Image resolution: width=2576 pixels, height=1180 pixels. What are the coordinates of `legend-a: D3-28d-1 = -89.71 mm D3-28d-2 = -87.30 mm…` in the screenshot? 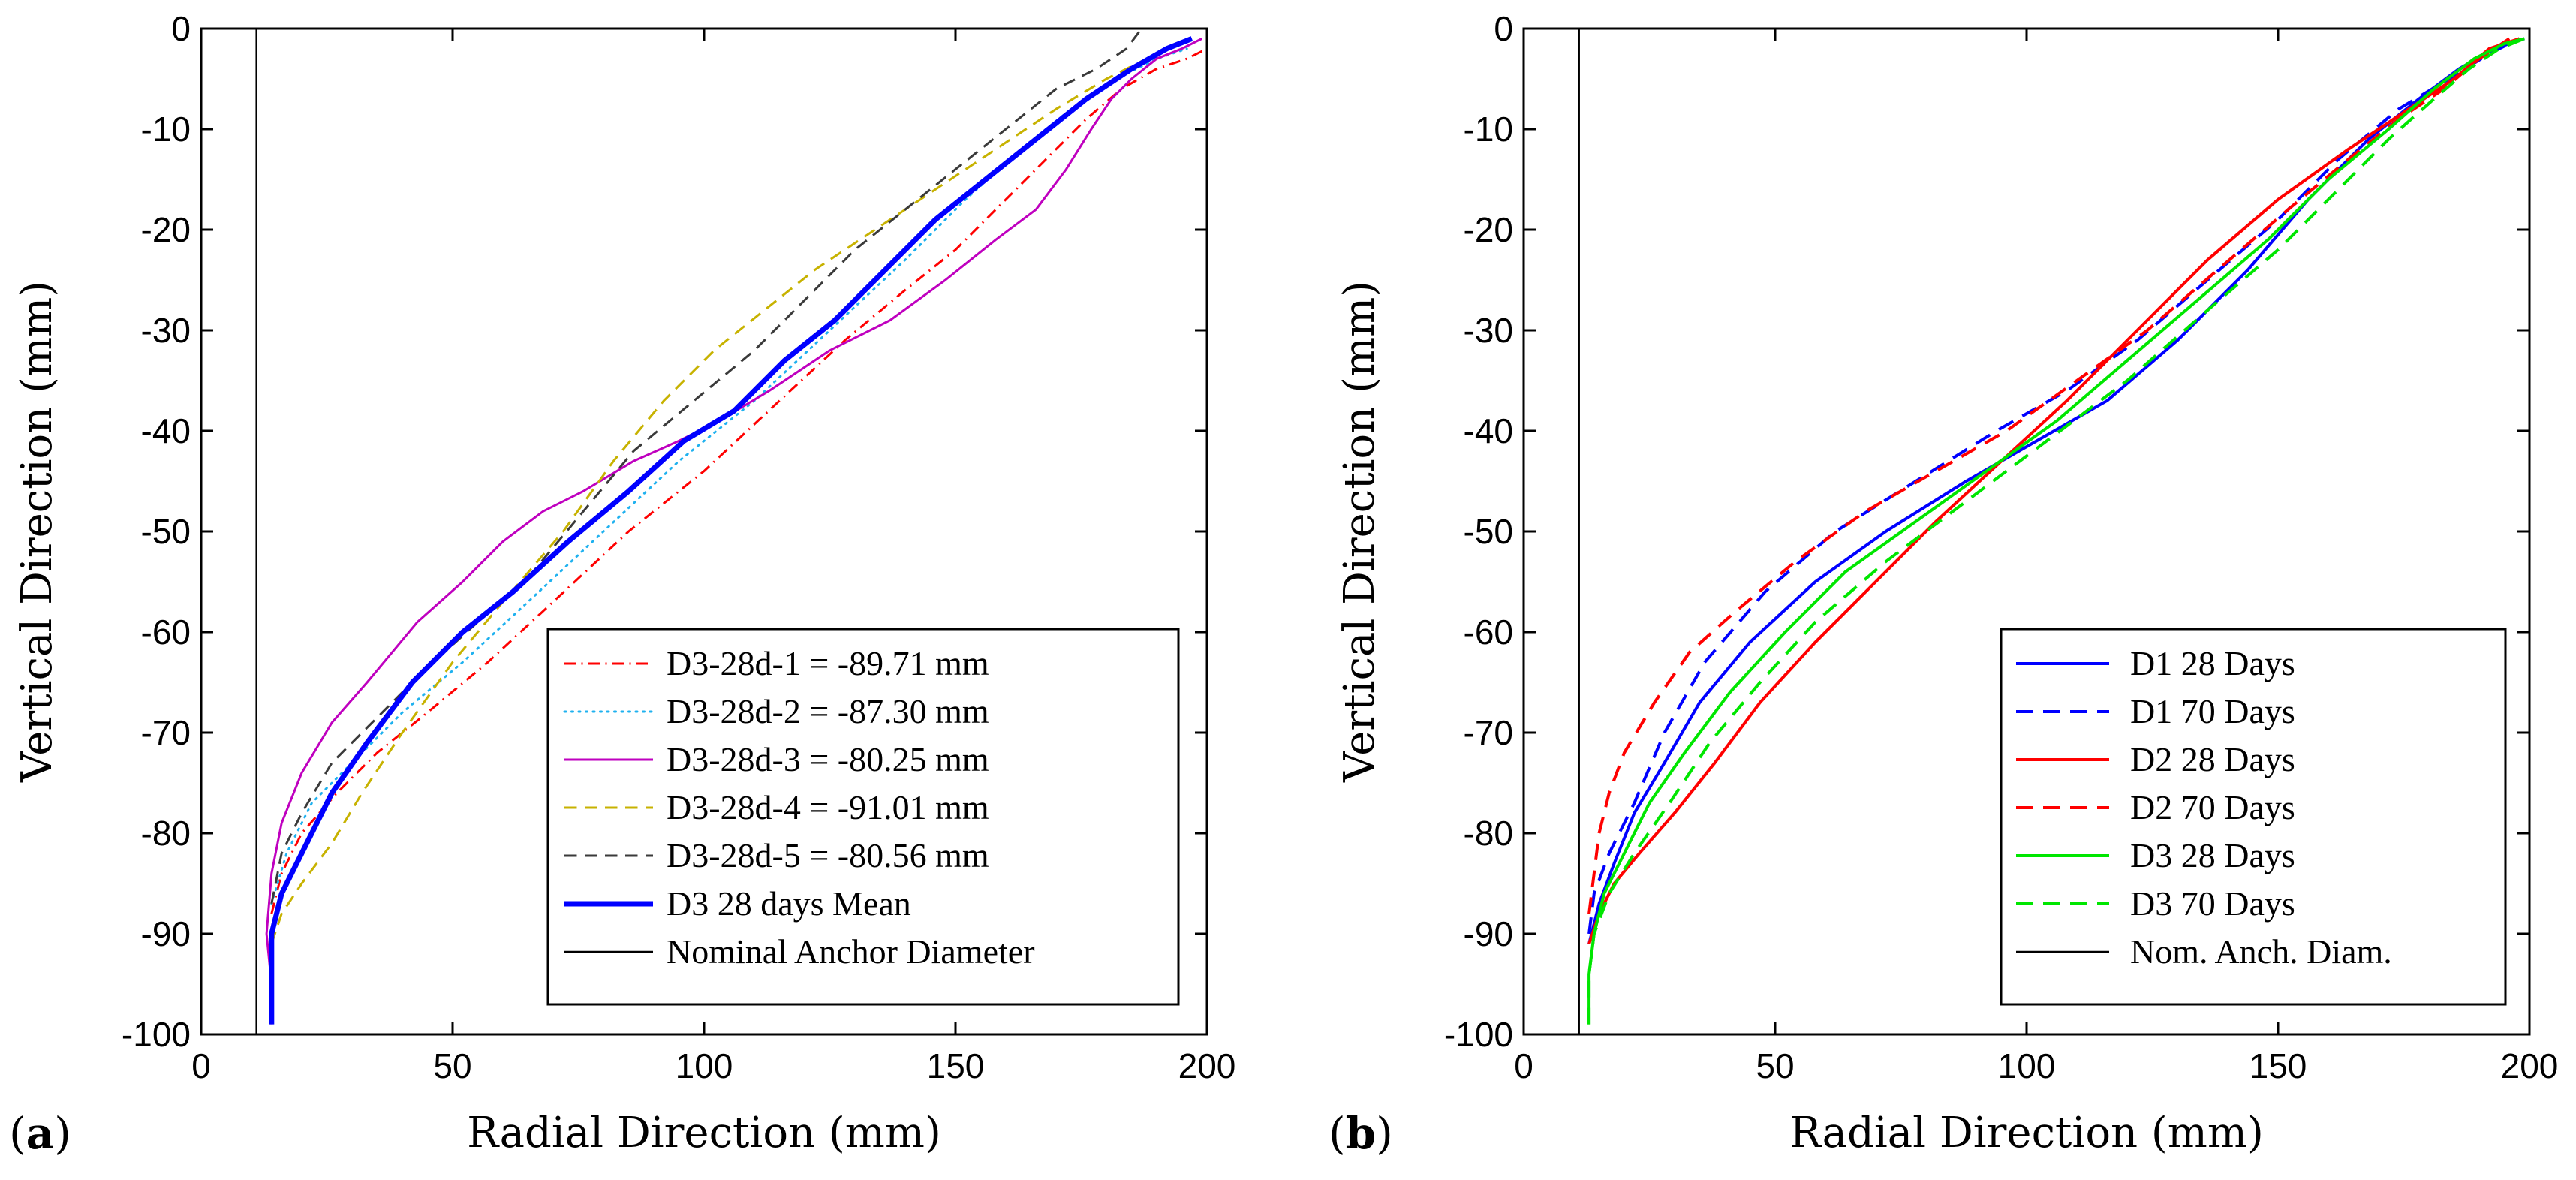 It's located at (863, 817).